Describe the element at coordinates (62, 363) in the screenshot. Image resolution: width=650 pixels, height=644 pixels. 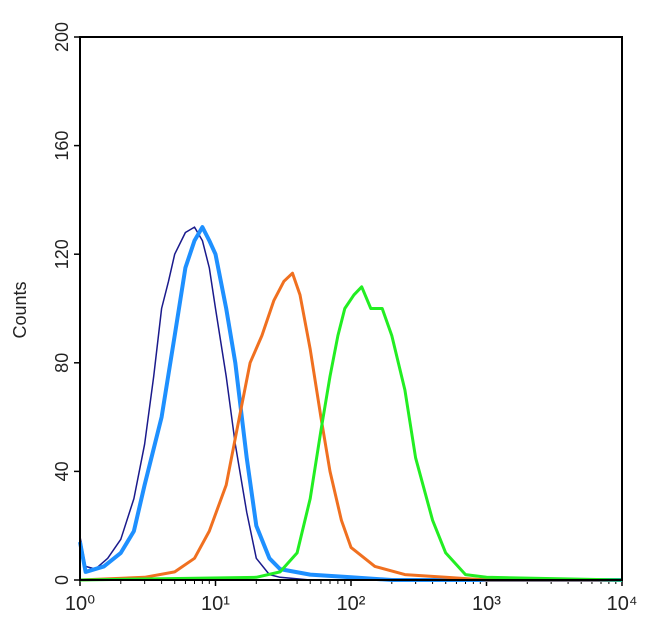
I see `y-tick-label: 80` at that location.